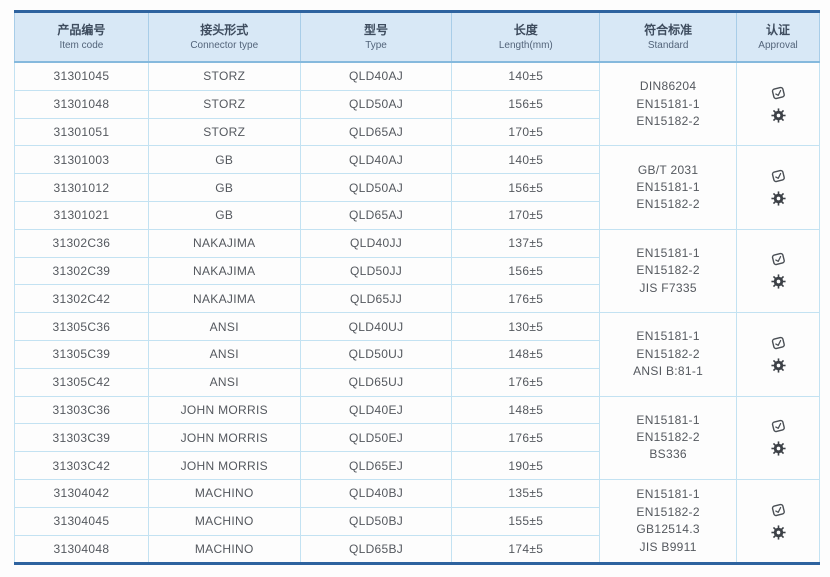  Describe the element at coordinates (668, 287) in the screenshot. I see `standard-line: JIS F7335` at that location.